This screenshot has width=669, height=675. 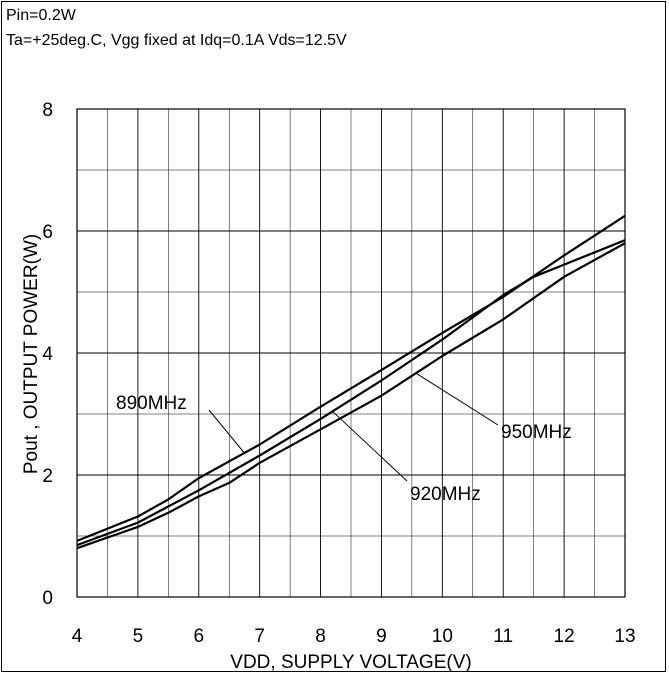 What do you see at coordinates (47, 598) in the screenshot?
I see `y-tick-label: 0` at bounding box center [47, 598].